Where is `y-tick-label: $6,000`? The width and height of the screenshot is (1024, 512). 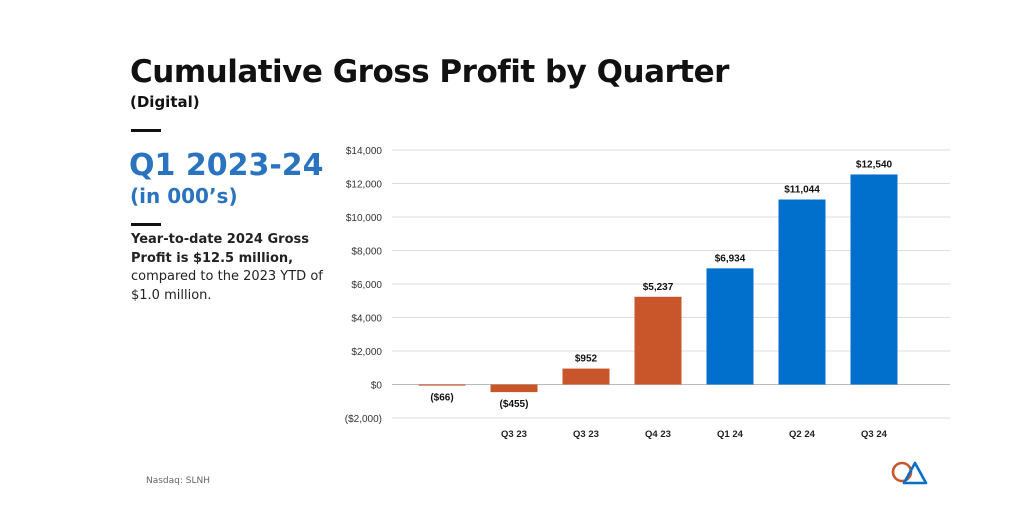
y-tick-label: $6,000 is located at coordinates (366, 285).